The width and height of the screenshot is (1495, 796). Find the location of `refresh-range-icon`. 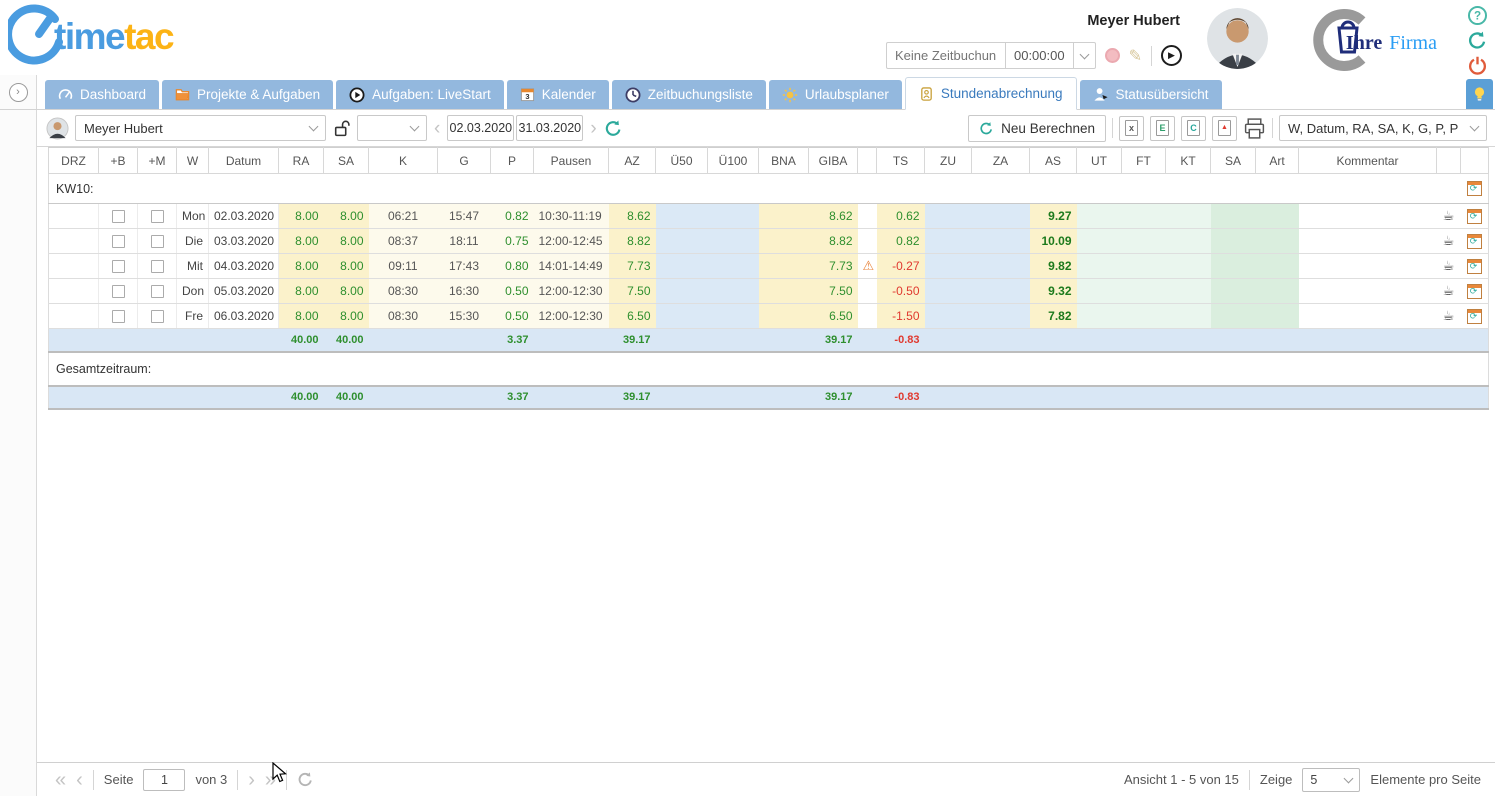

refresh-range-icon is located at coordinates (613, 128).